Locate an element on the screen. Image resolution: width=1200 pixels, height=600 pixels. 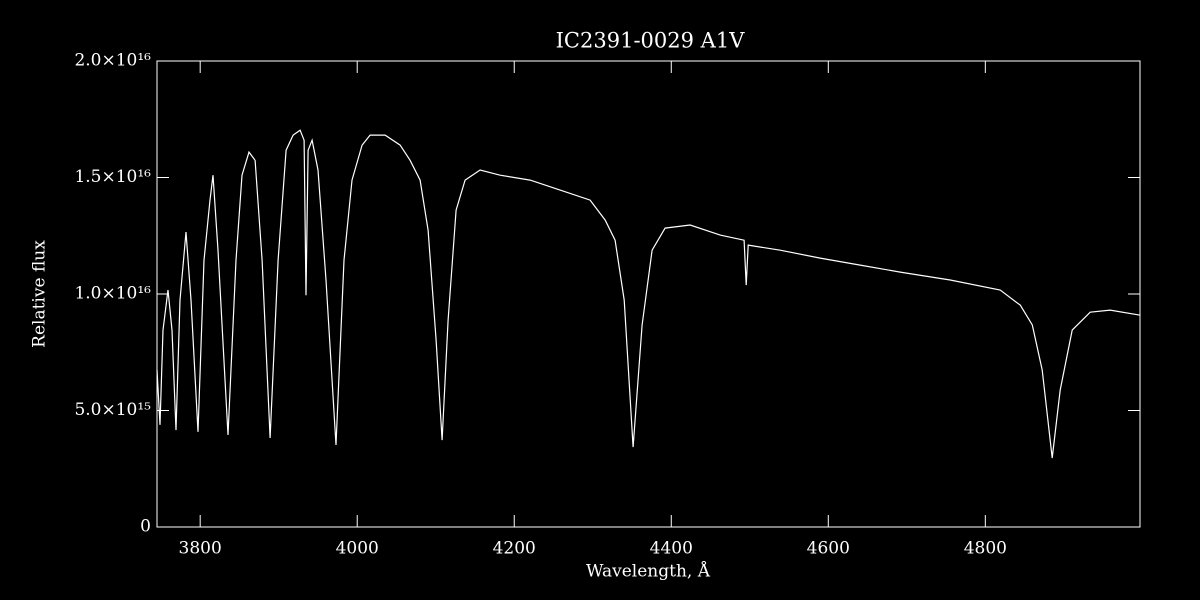
x-tick-label: 4000 is located at coordinates (357, 549).